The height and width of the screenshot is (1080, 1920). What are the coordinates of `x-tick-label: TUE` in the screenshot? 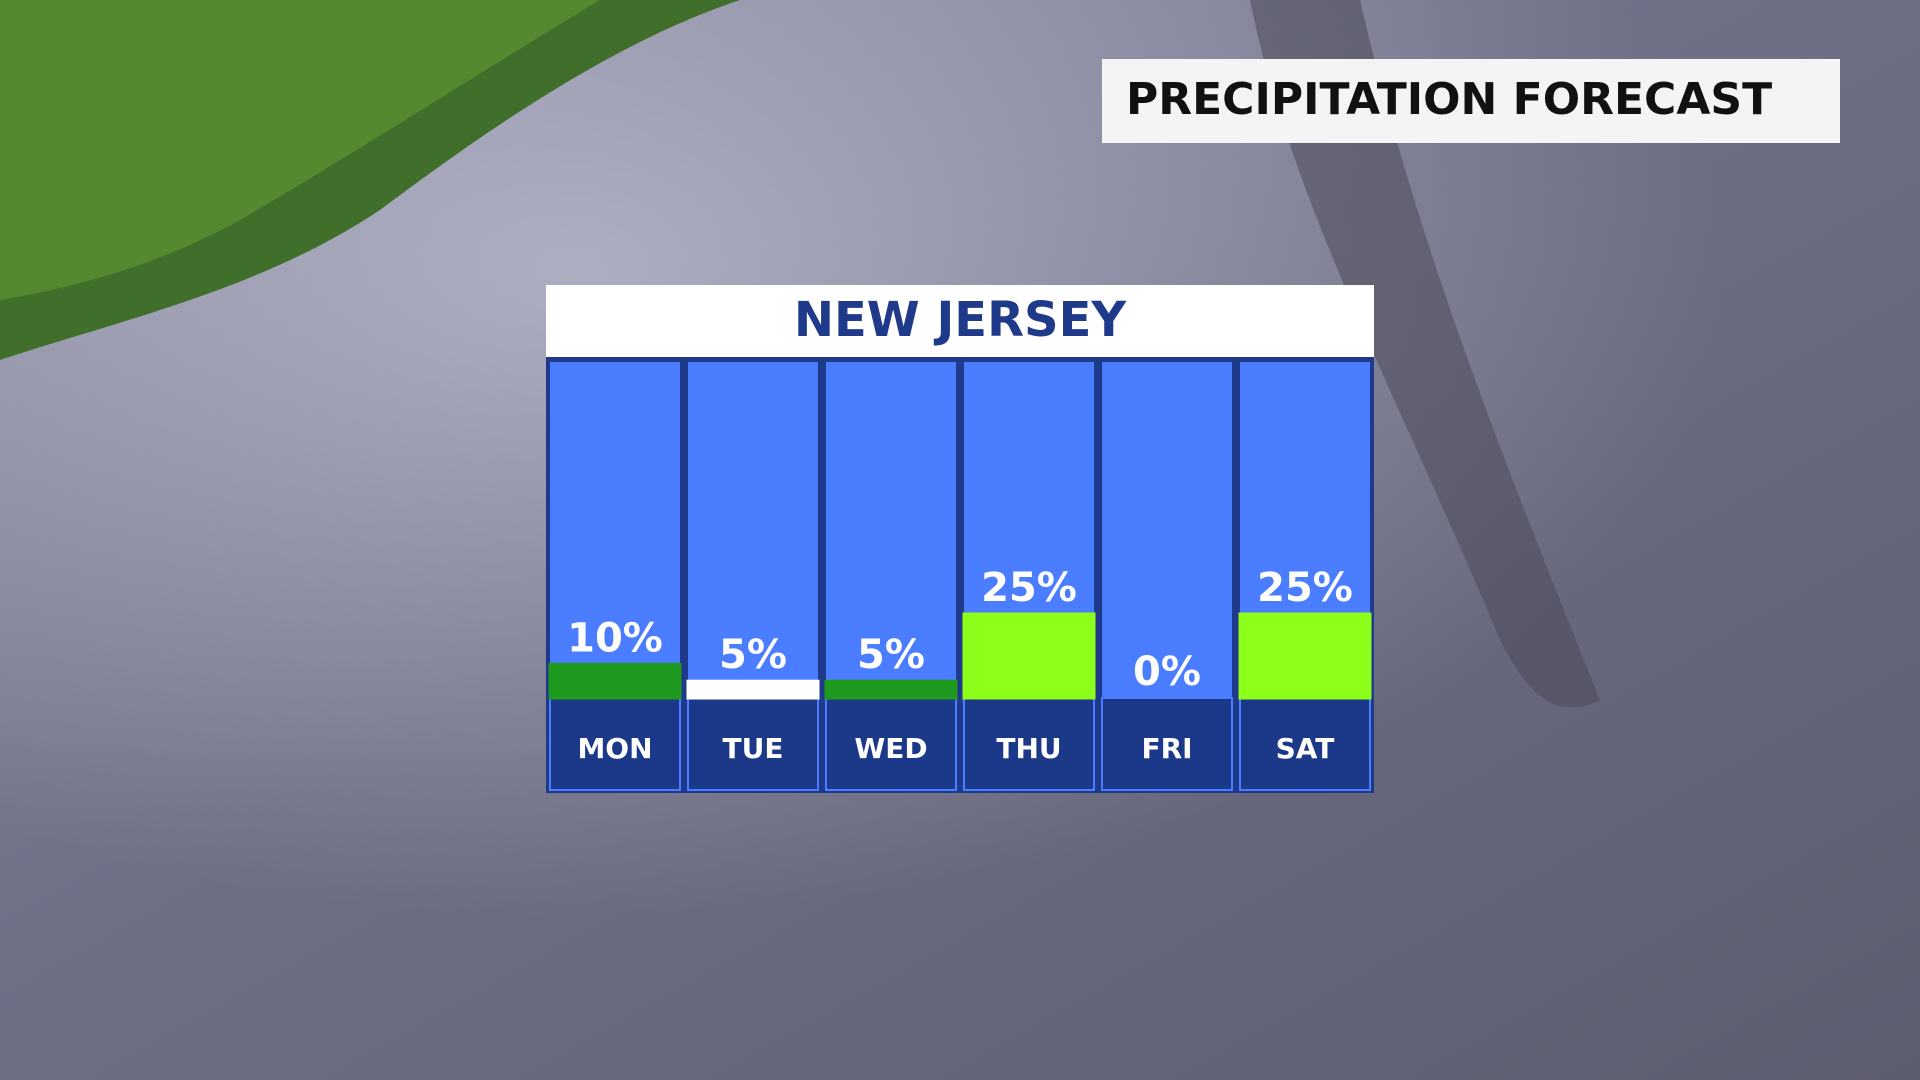 It's located at (753, 748).